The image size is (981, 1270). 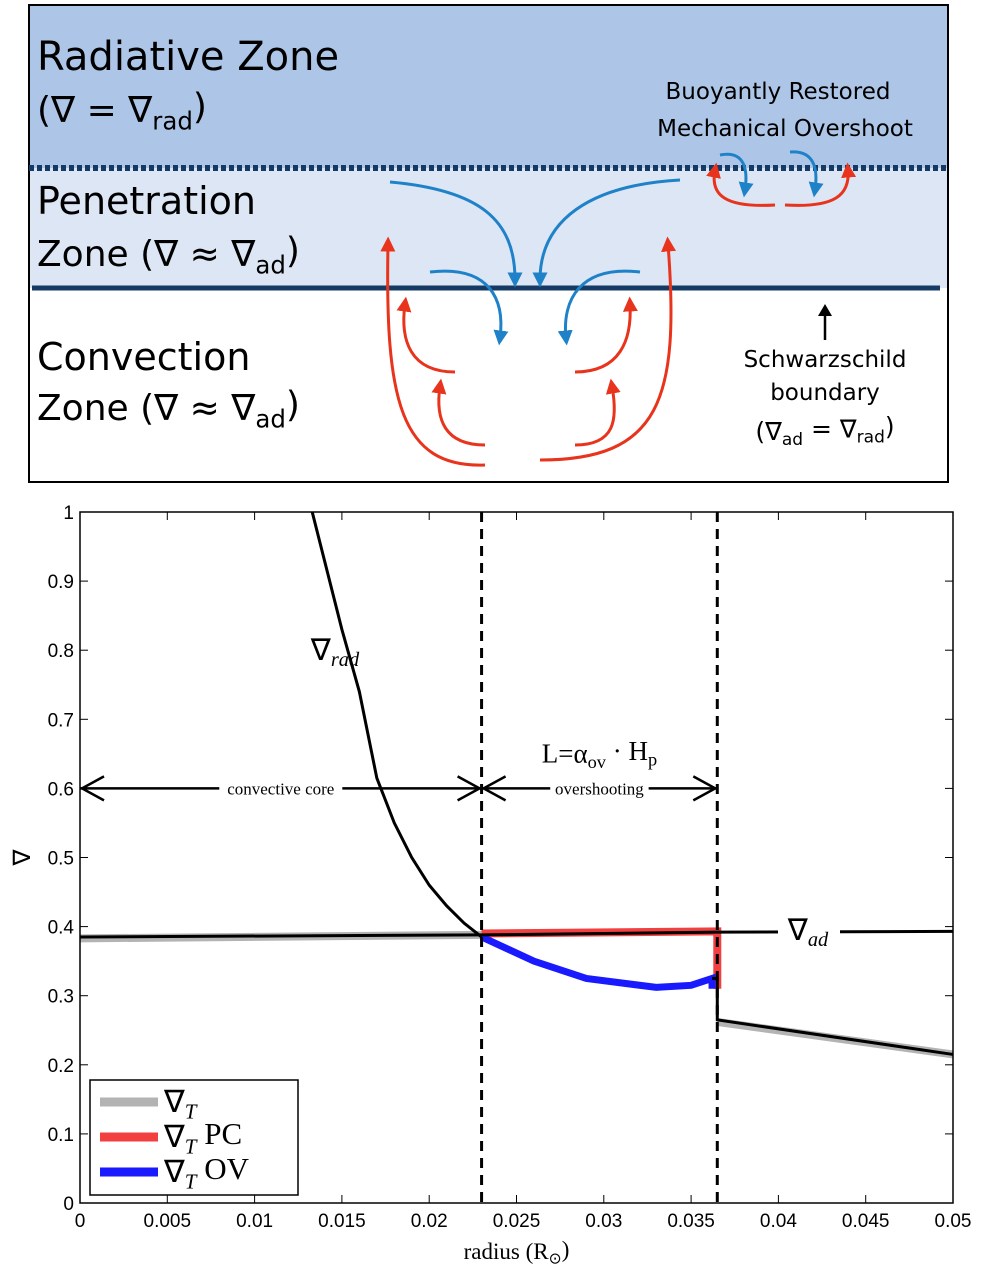 What do you see at coordinates (785, 129) in the screenshot?
I see `overshoot-note: Mechanical Overshoot` at bounding box center [785, 129].